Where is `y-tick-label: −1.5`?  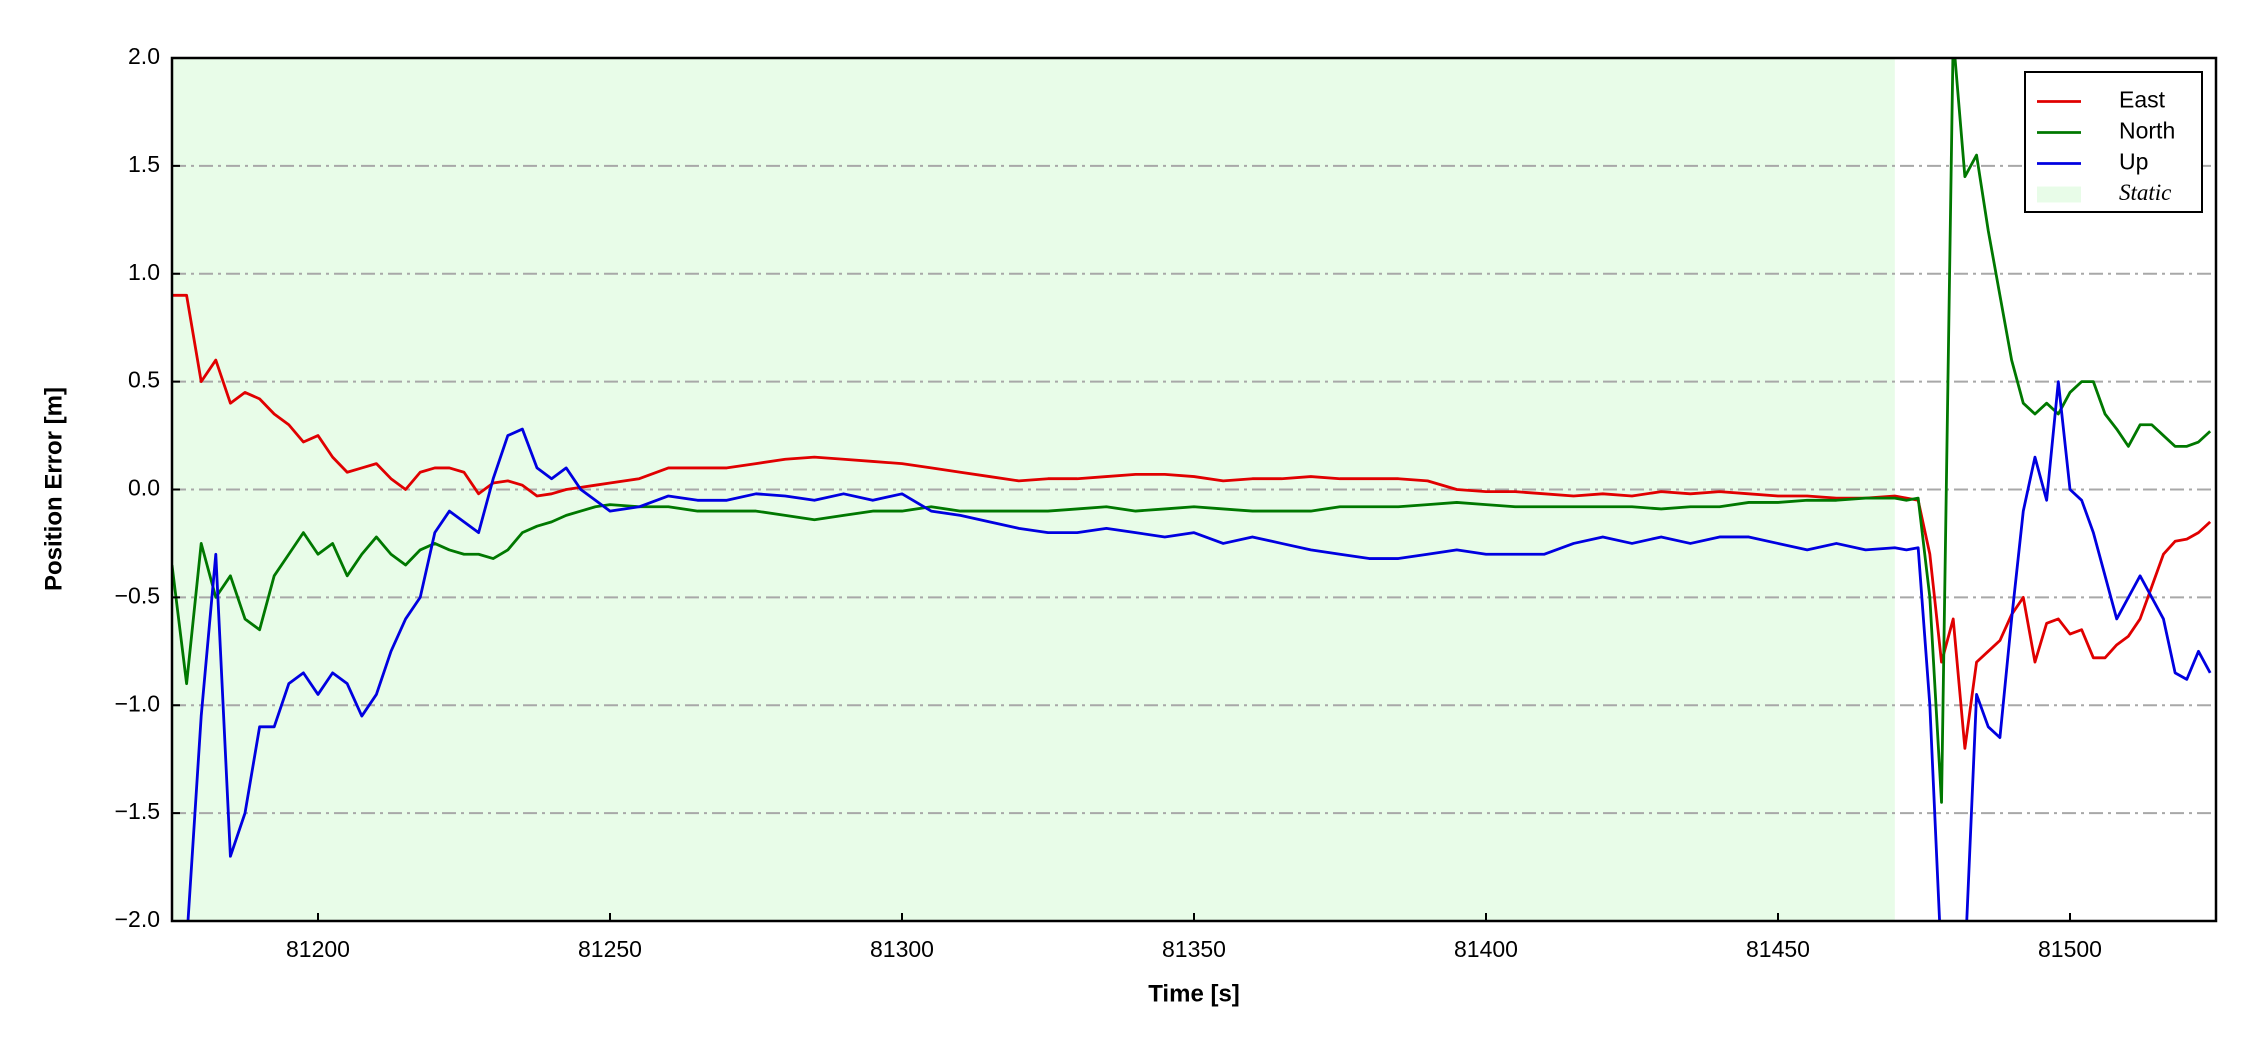 y-tick-label: −1.5 is located at coordinates (137, 811).